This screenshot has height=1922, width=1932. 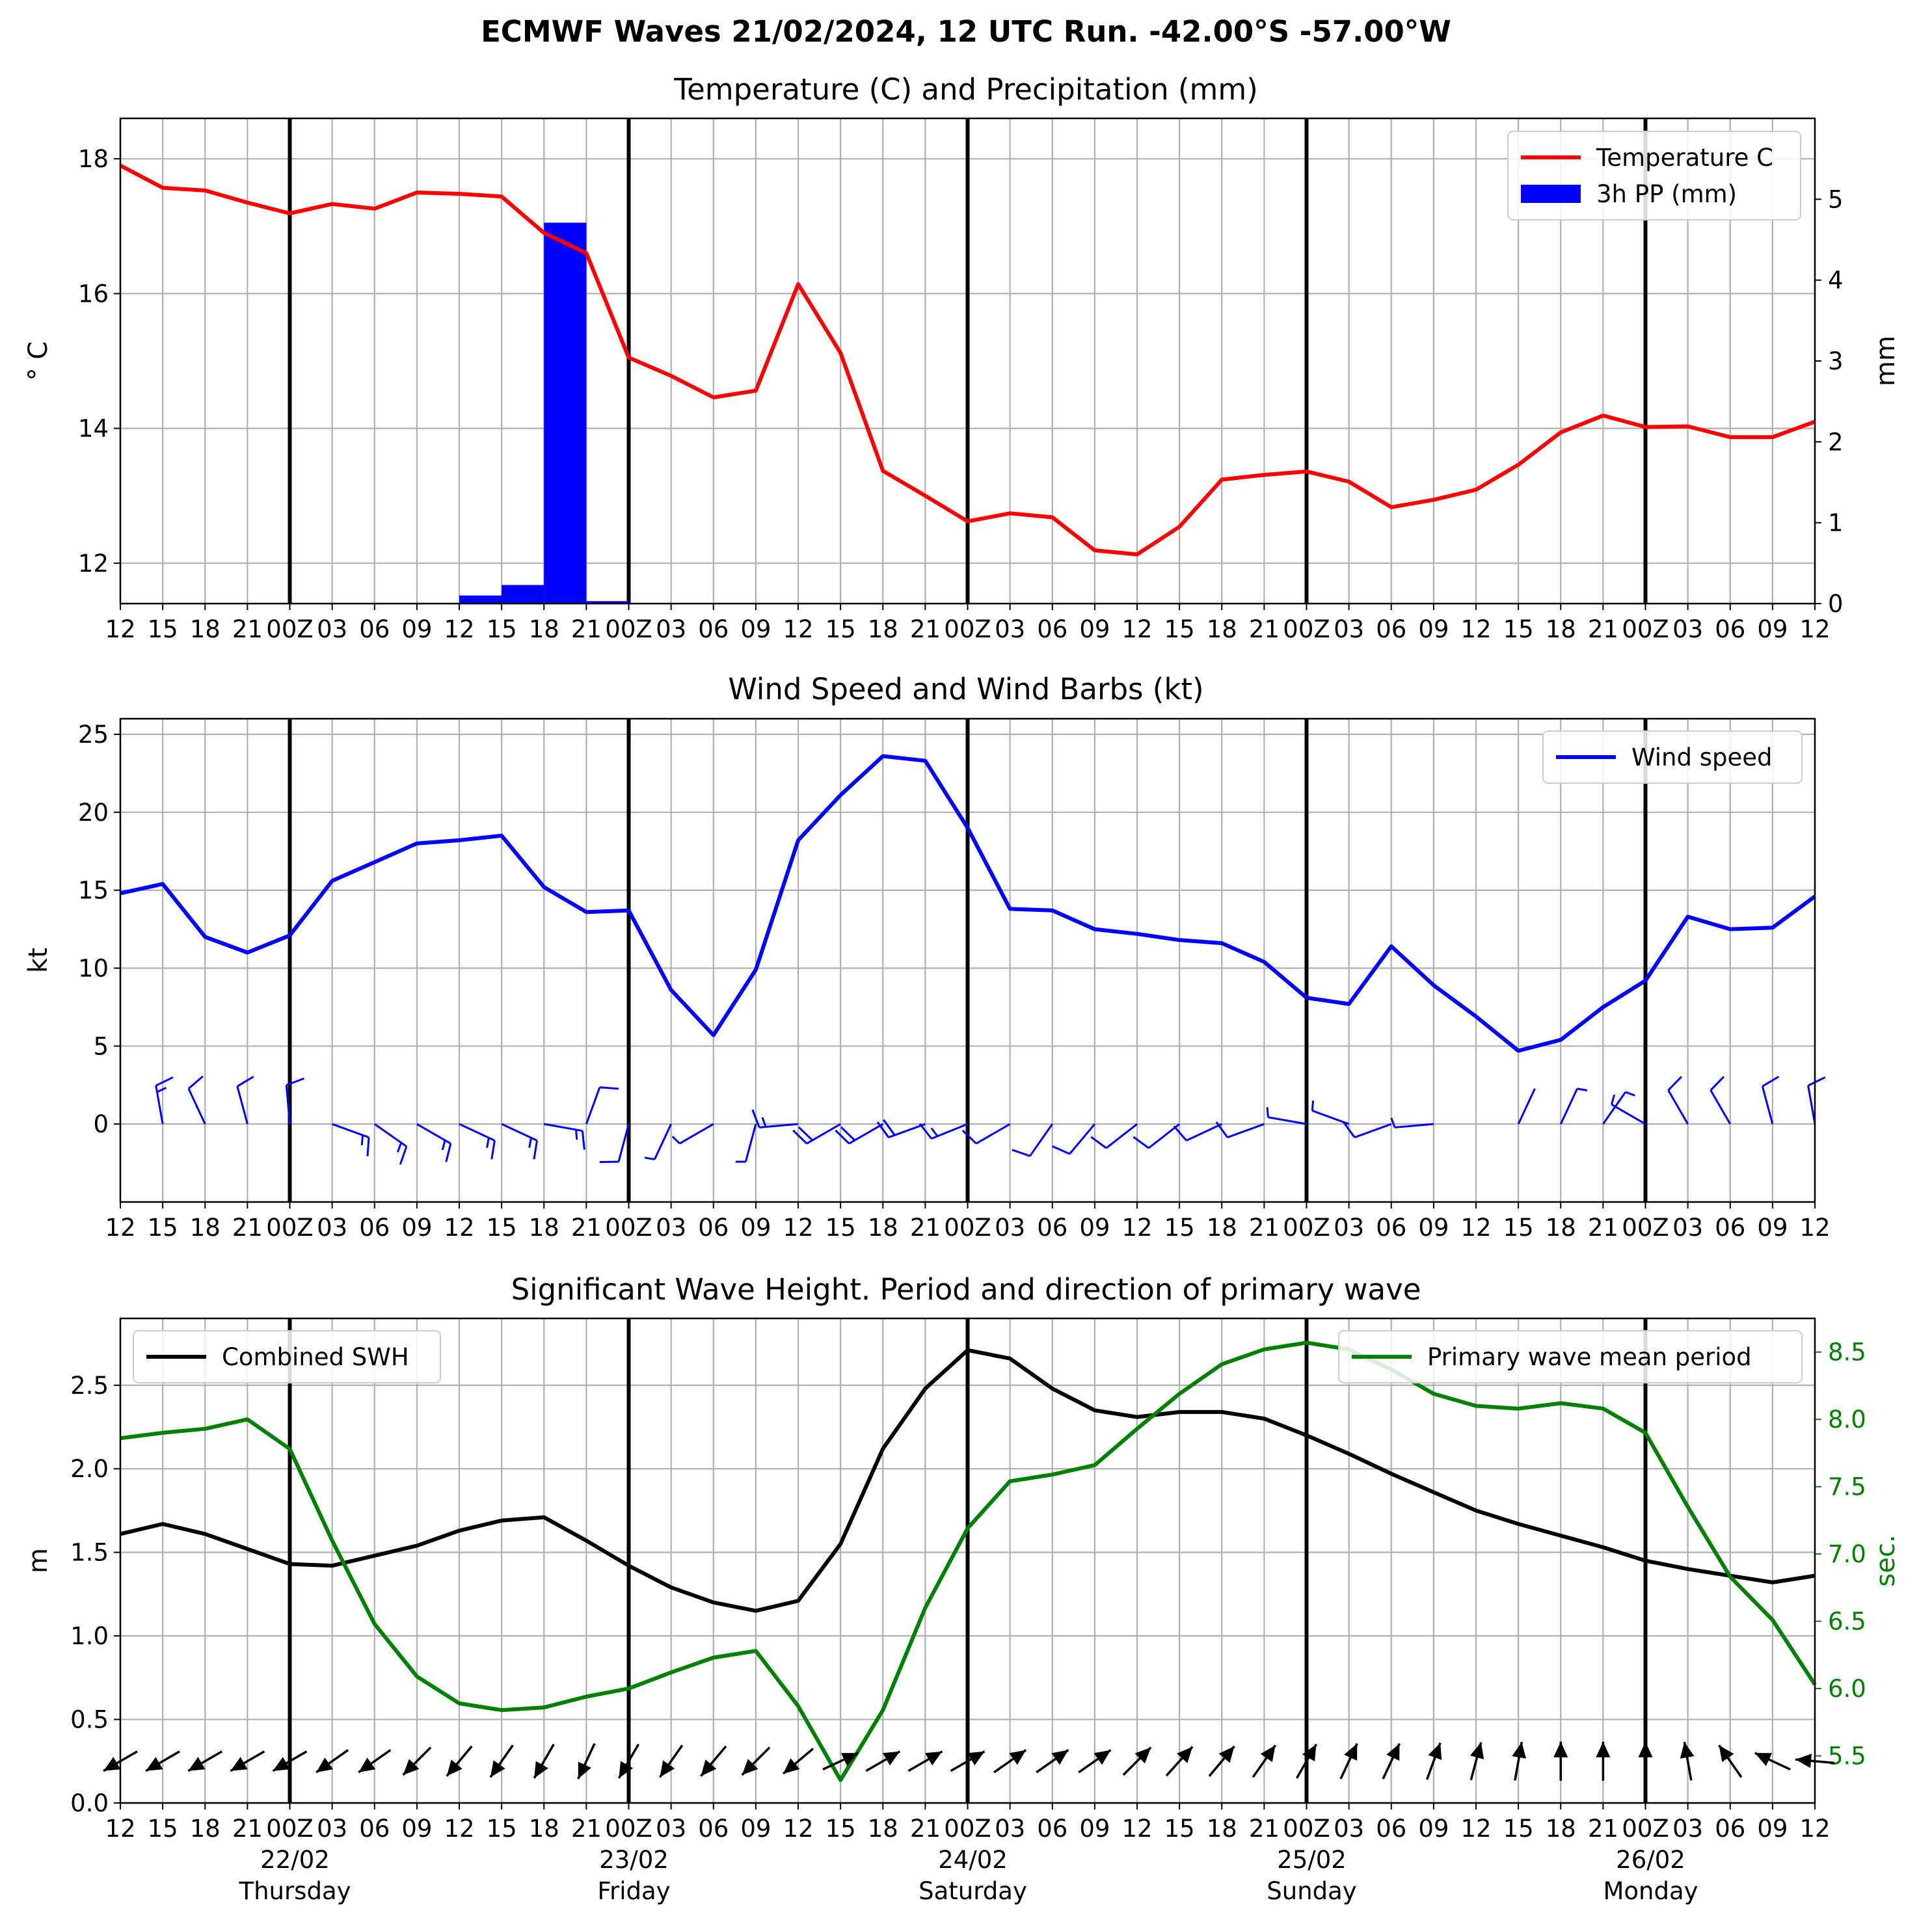 I want to click on y-right-tick-label: 7.5, so click(x=1847, y=1487).